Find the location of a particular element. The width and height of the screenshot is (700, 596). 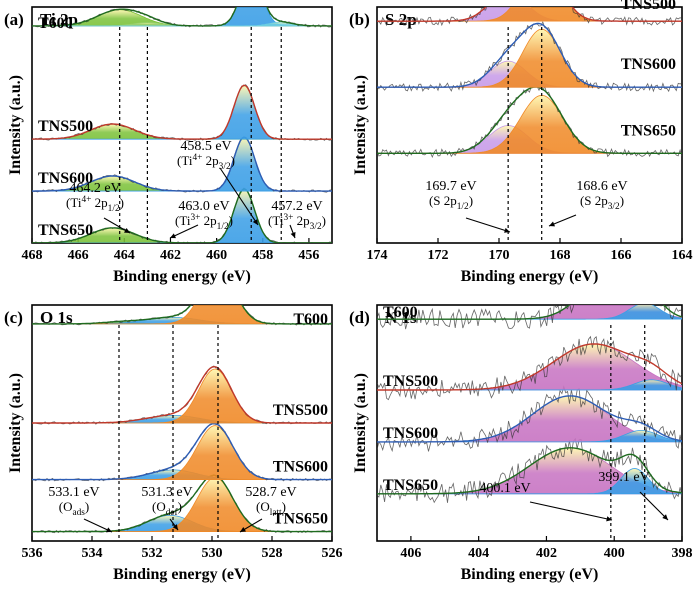

annotation-species: (Ti3+ 2p1/2) is located at coordinates (204, 222).